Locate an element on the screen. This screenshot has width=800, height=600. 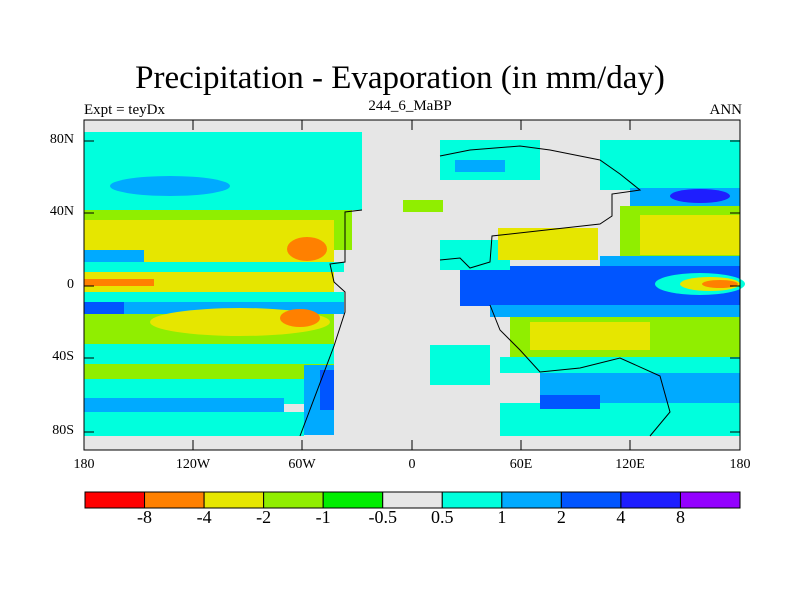
colorbar-label: 2 is located at coordinates (561, 517).